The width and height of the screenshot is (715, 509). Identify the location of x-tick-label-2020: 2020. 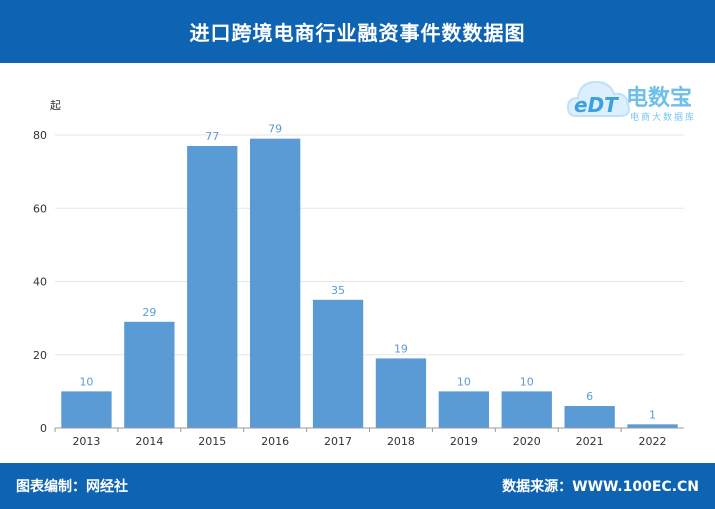
(527, 441).